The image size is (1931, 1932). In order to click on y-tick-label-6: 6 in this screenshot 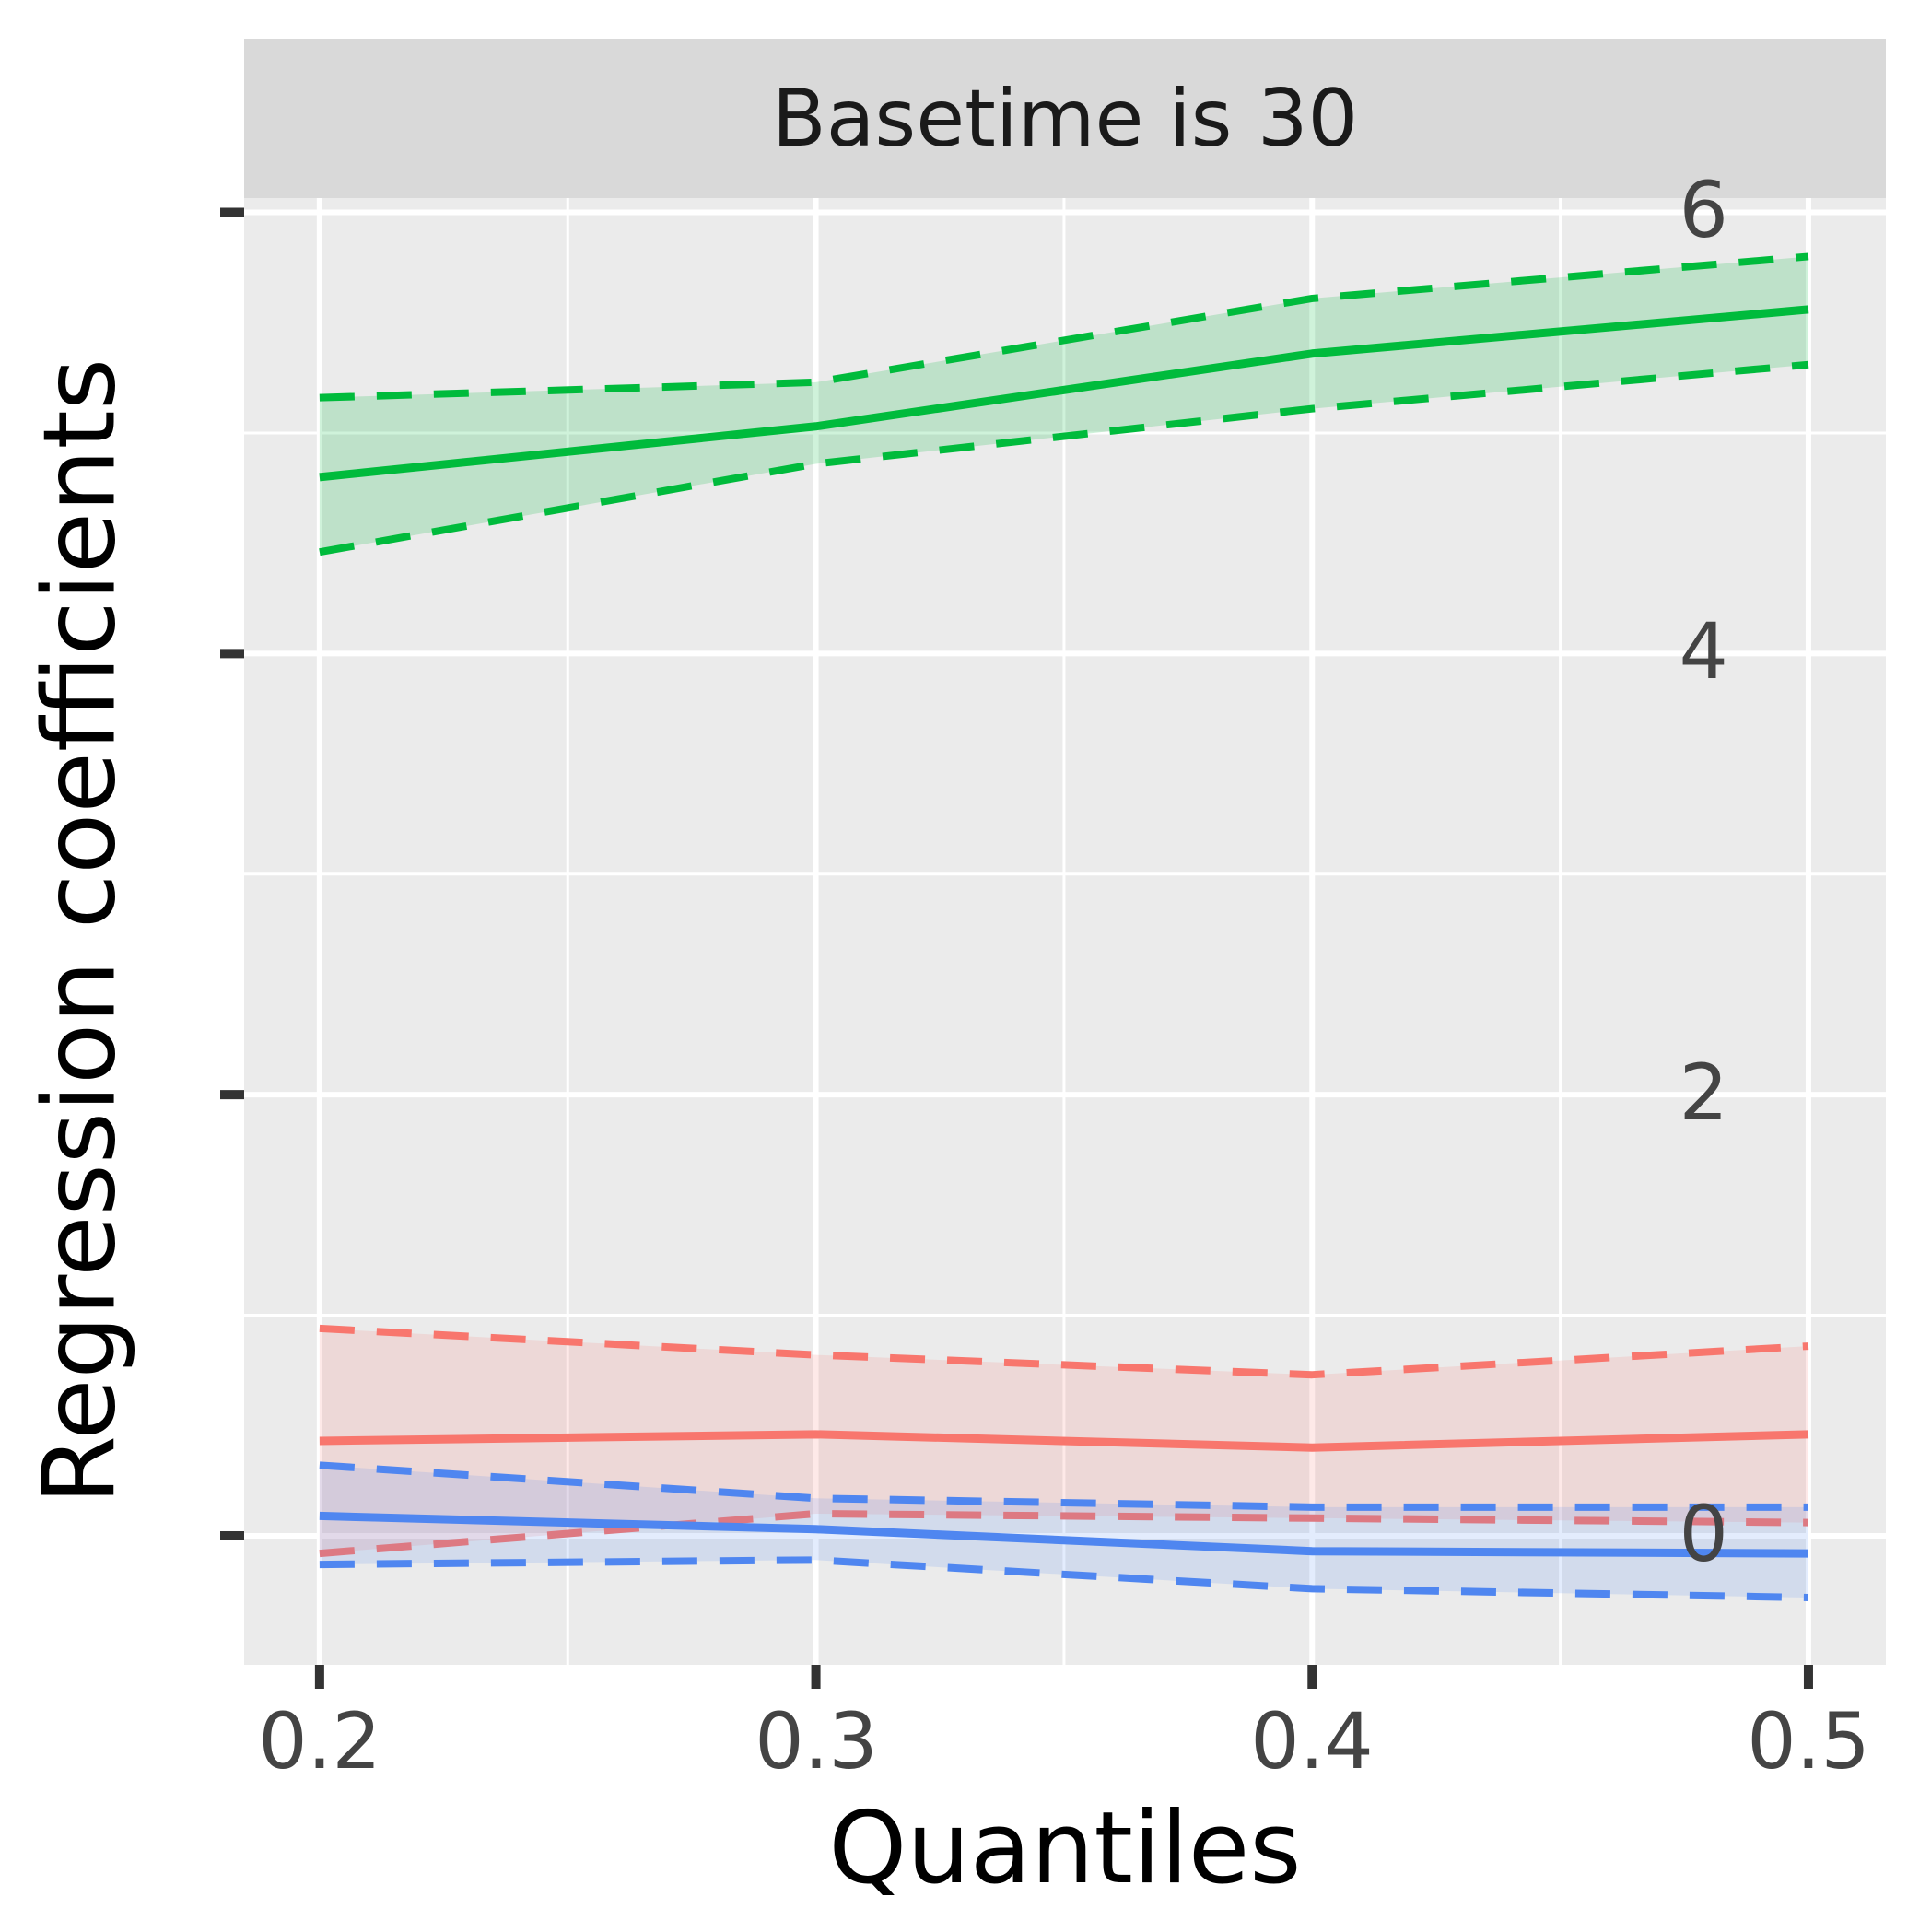, I will do `click(1703, 210)`.